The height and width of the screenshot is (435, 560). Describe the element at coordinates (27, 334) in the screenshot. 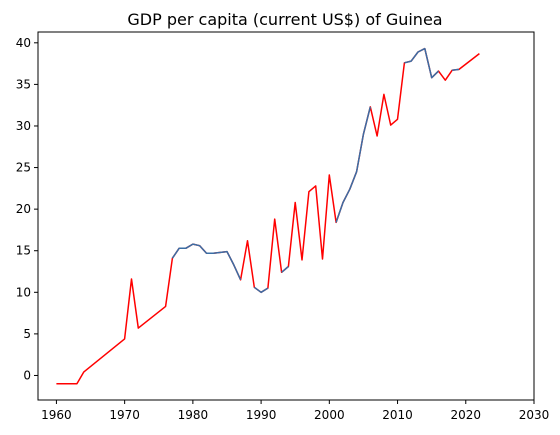

I see `y-tick-label: 5` at that location.